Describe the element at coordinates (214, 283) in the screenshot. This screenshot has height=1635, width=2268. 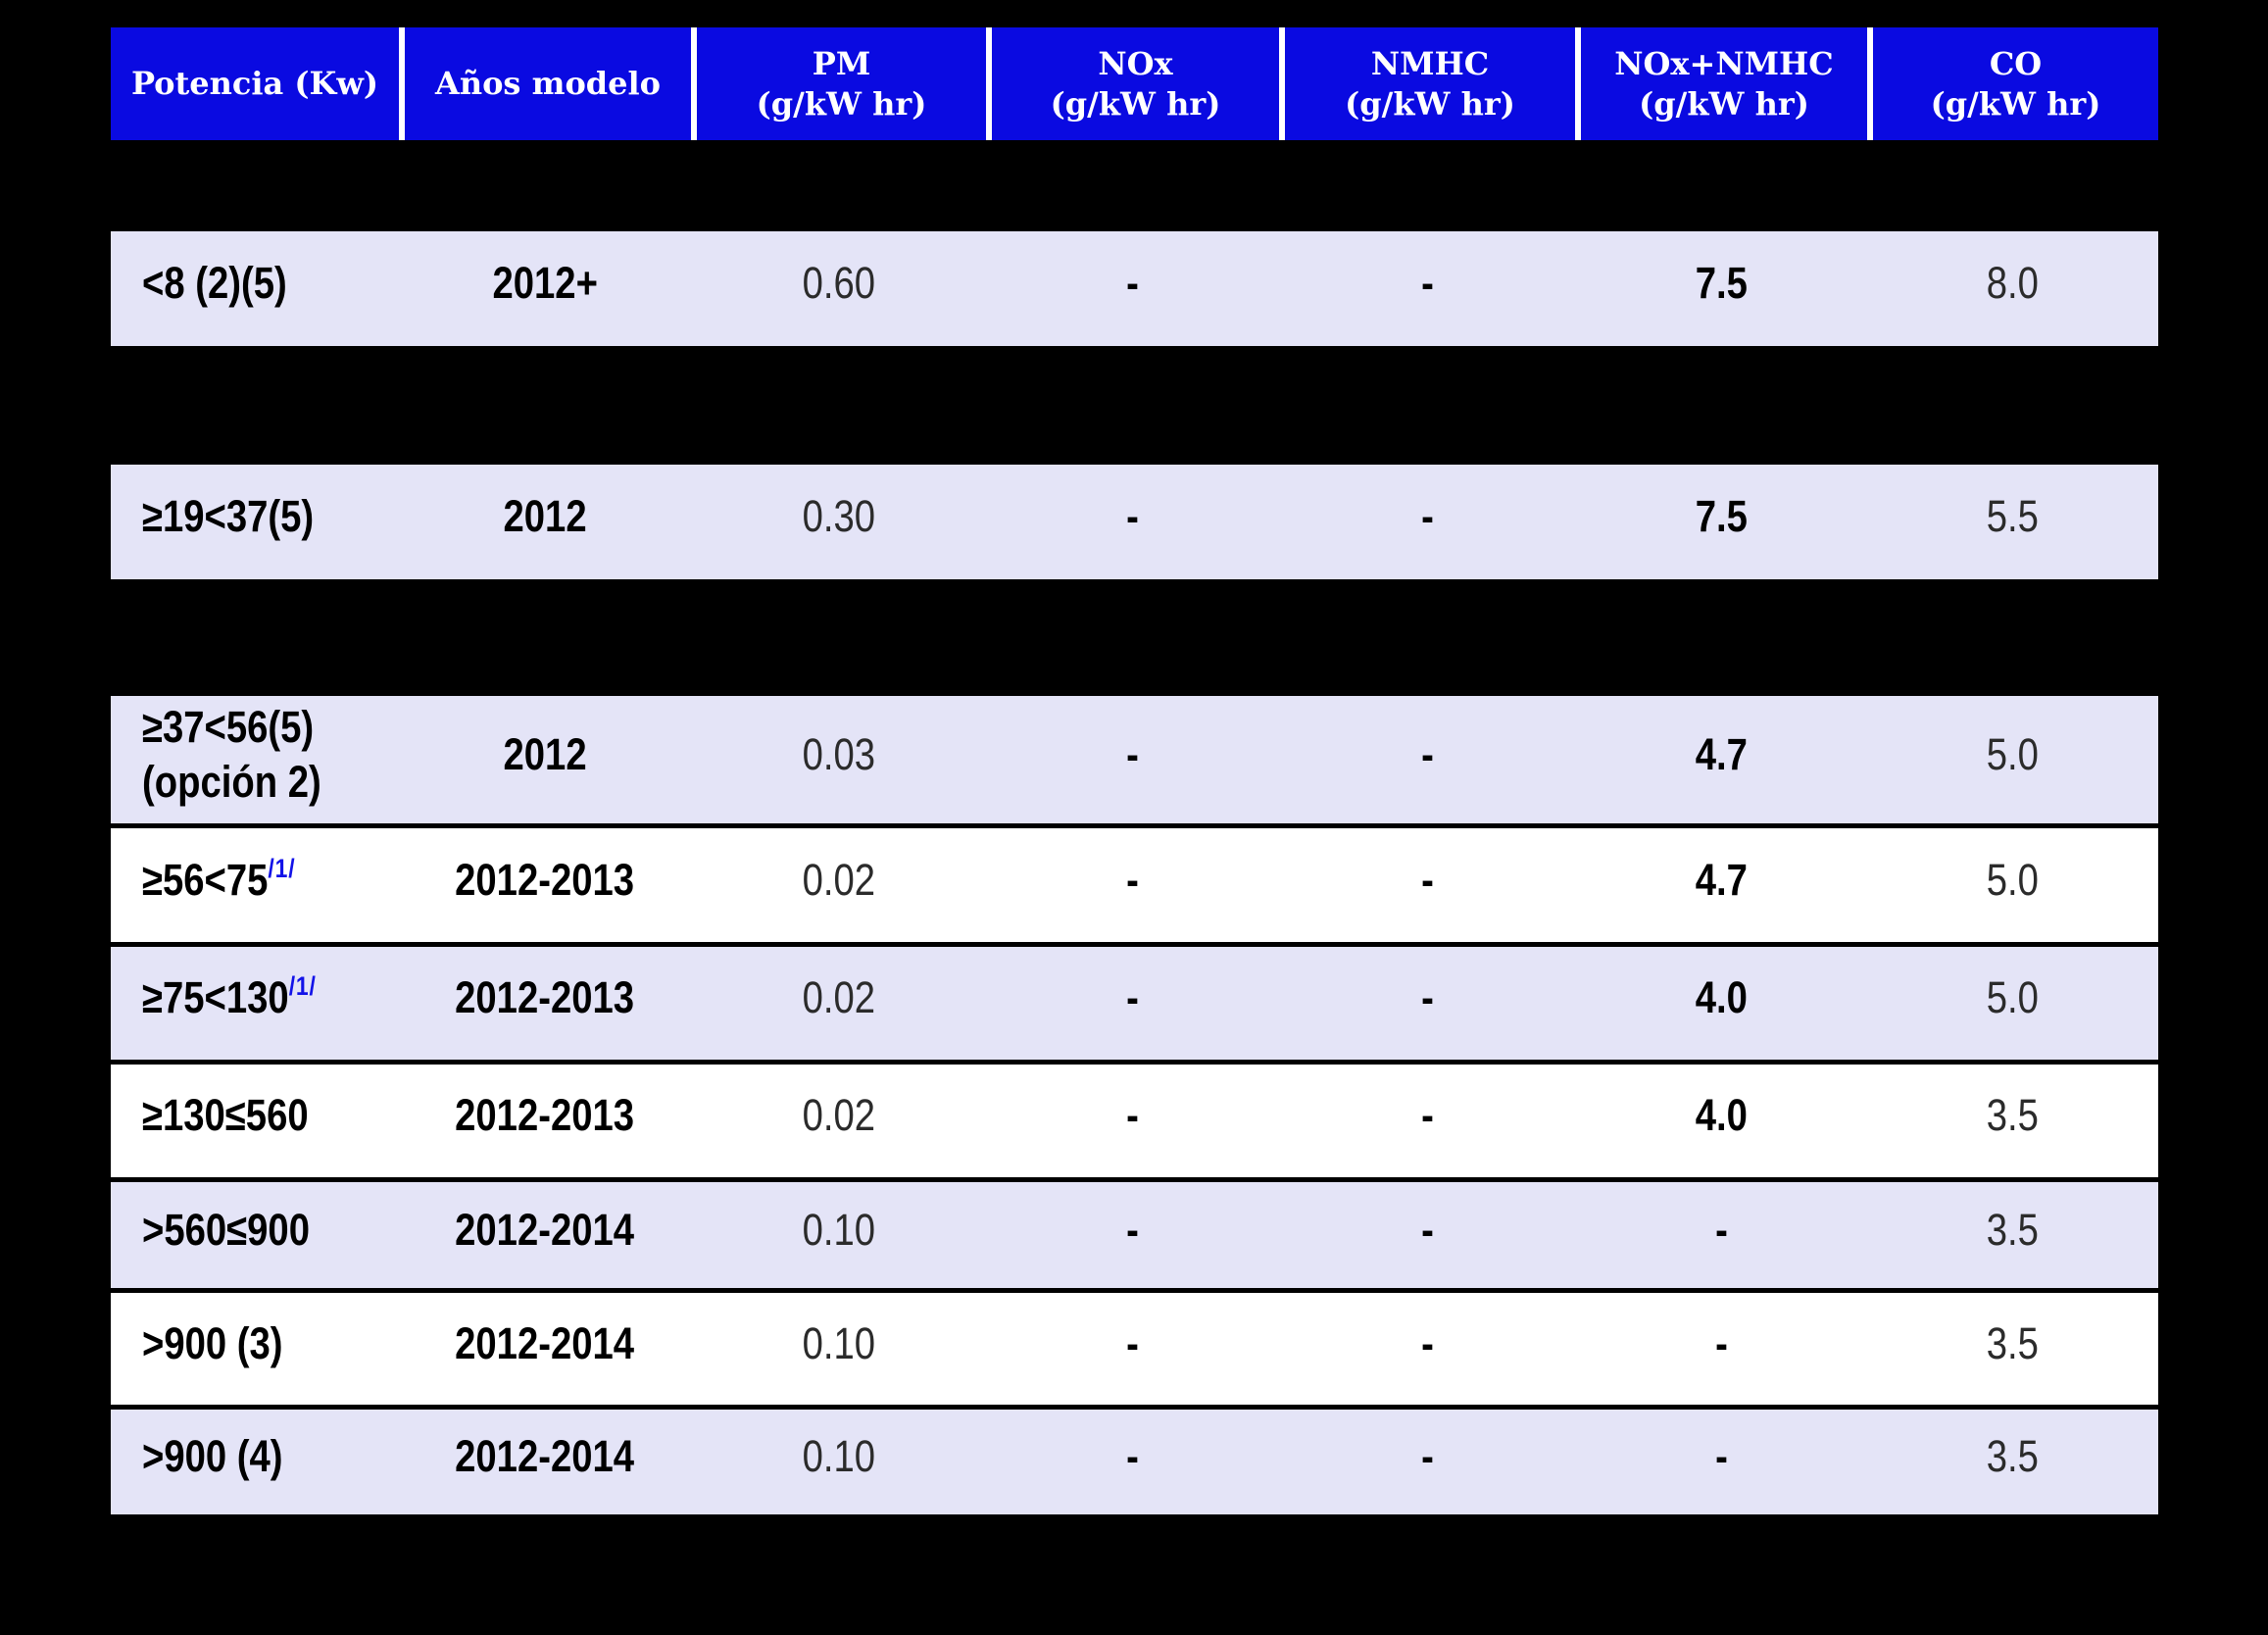
I see `potencia-value: <8 (2)(5)` at that location.